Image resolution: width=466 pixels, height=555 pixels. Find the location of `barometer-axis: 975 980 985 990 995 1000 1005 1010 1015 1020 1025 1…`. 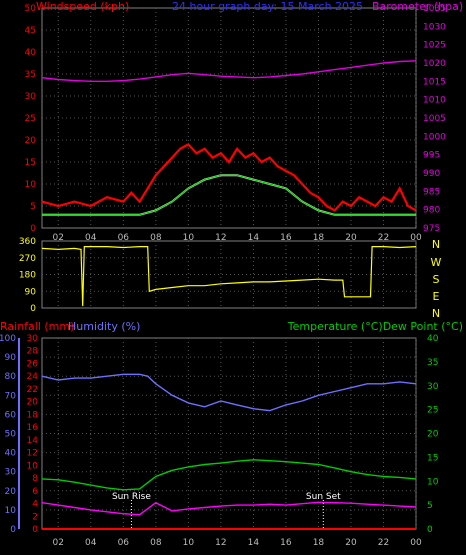

barometer-axis: 975 980 985 990 995 1000 1005 1010 1015 1020 1025 1… is located at coordinates (434, 119).